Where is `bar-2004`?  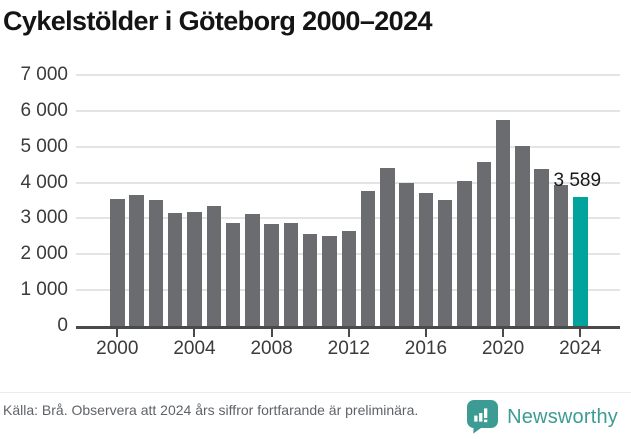 bar-2004 is located at coordinates (194, 268).